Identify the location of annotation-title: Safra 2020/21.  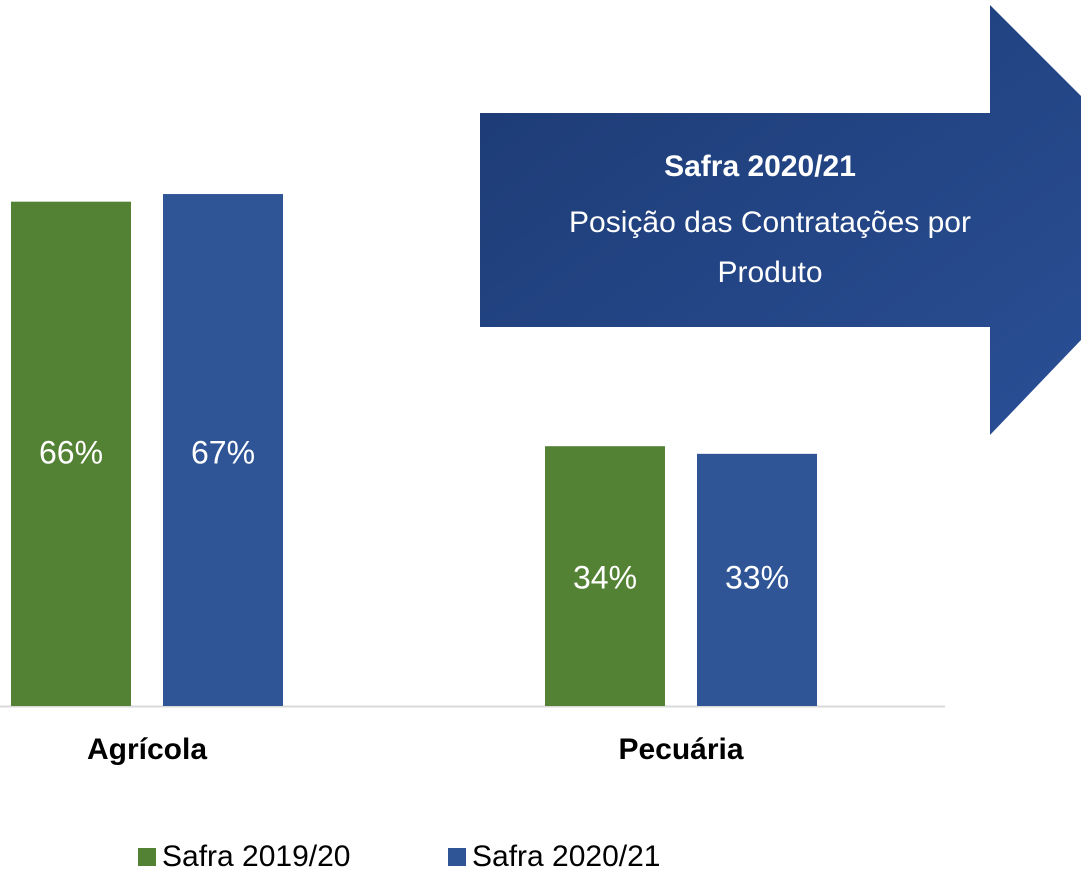
(760, 166).